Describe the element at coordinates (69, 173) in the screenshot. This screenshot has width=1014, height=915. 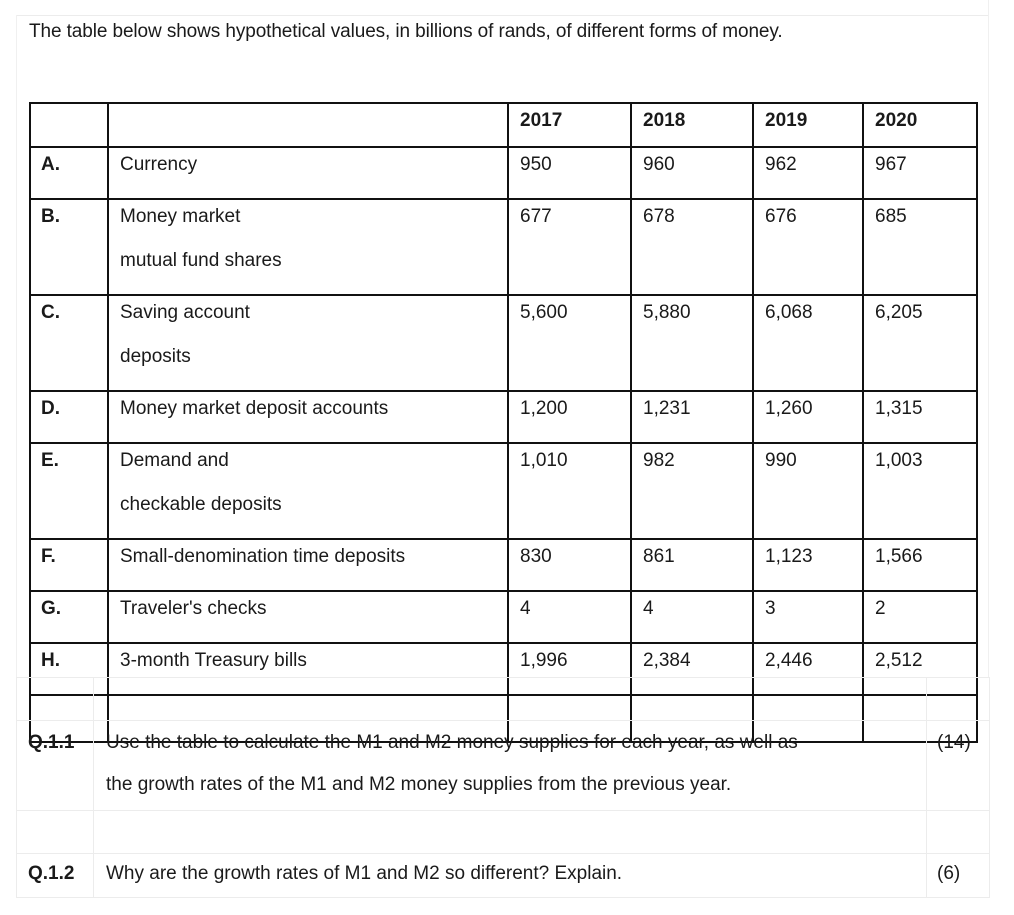
I see `row-letter: A.` at that location.